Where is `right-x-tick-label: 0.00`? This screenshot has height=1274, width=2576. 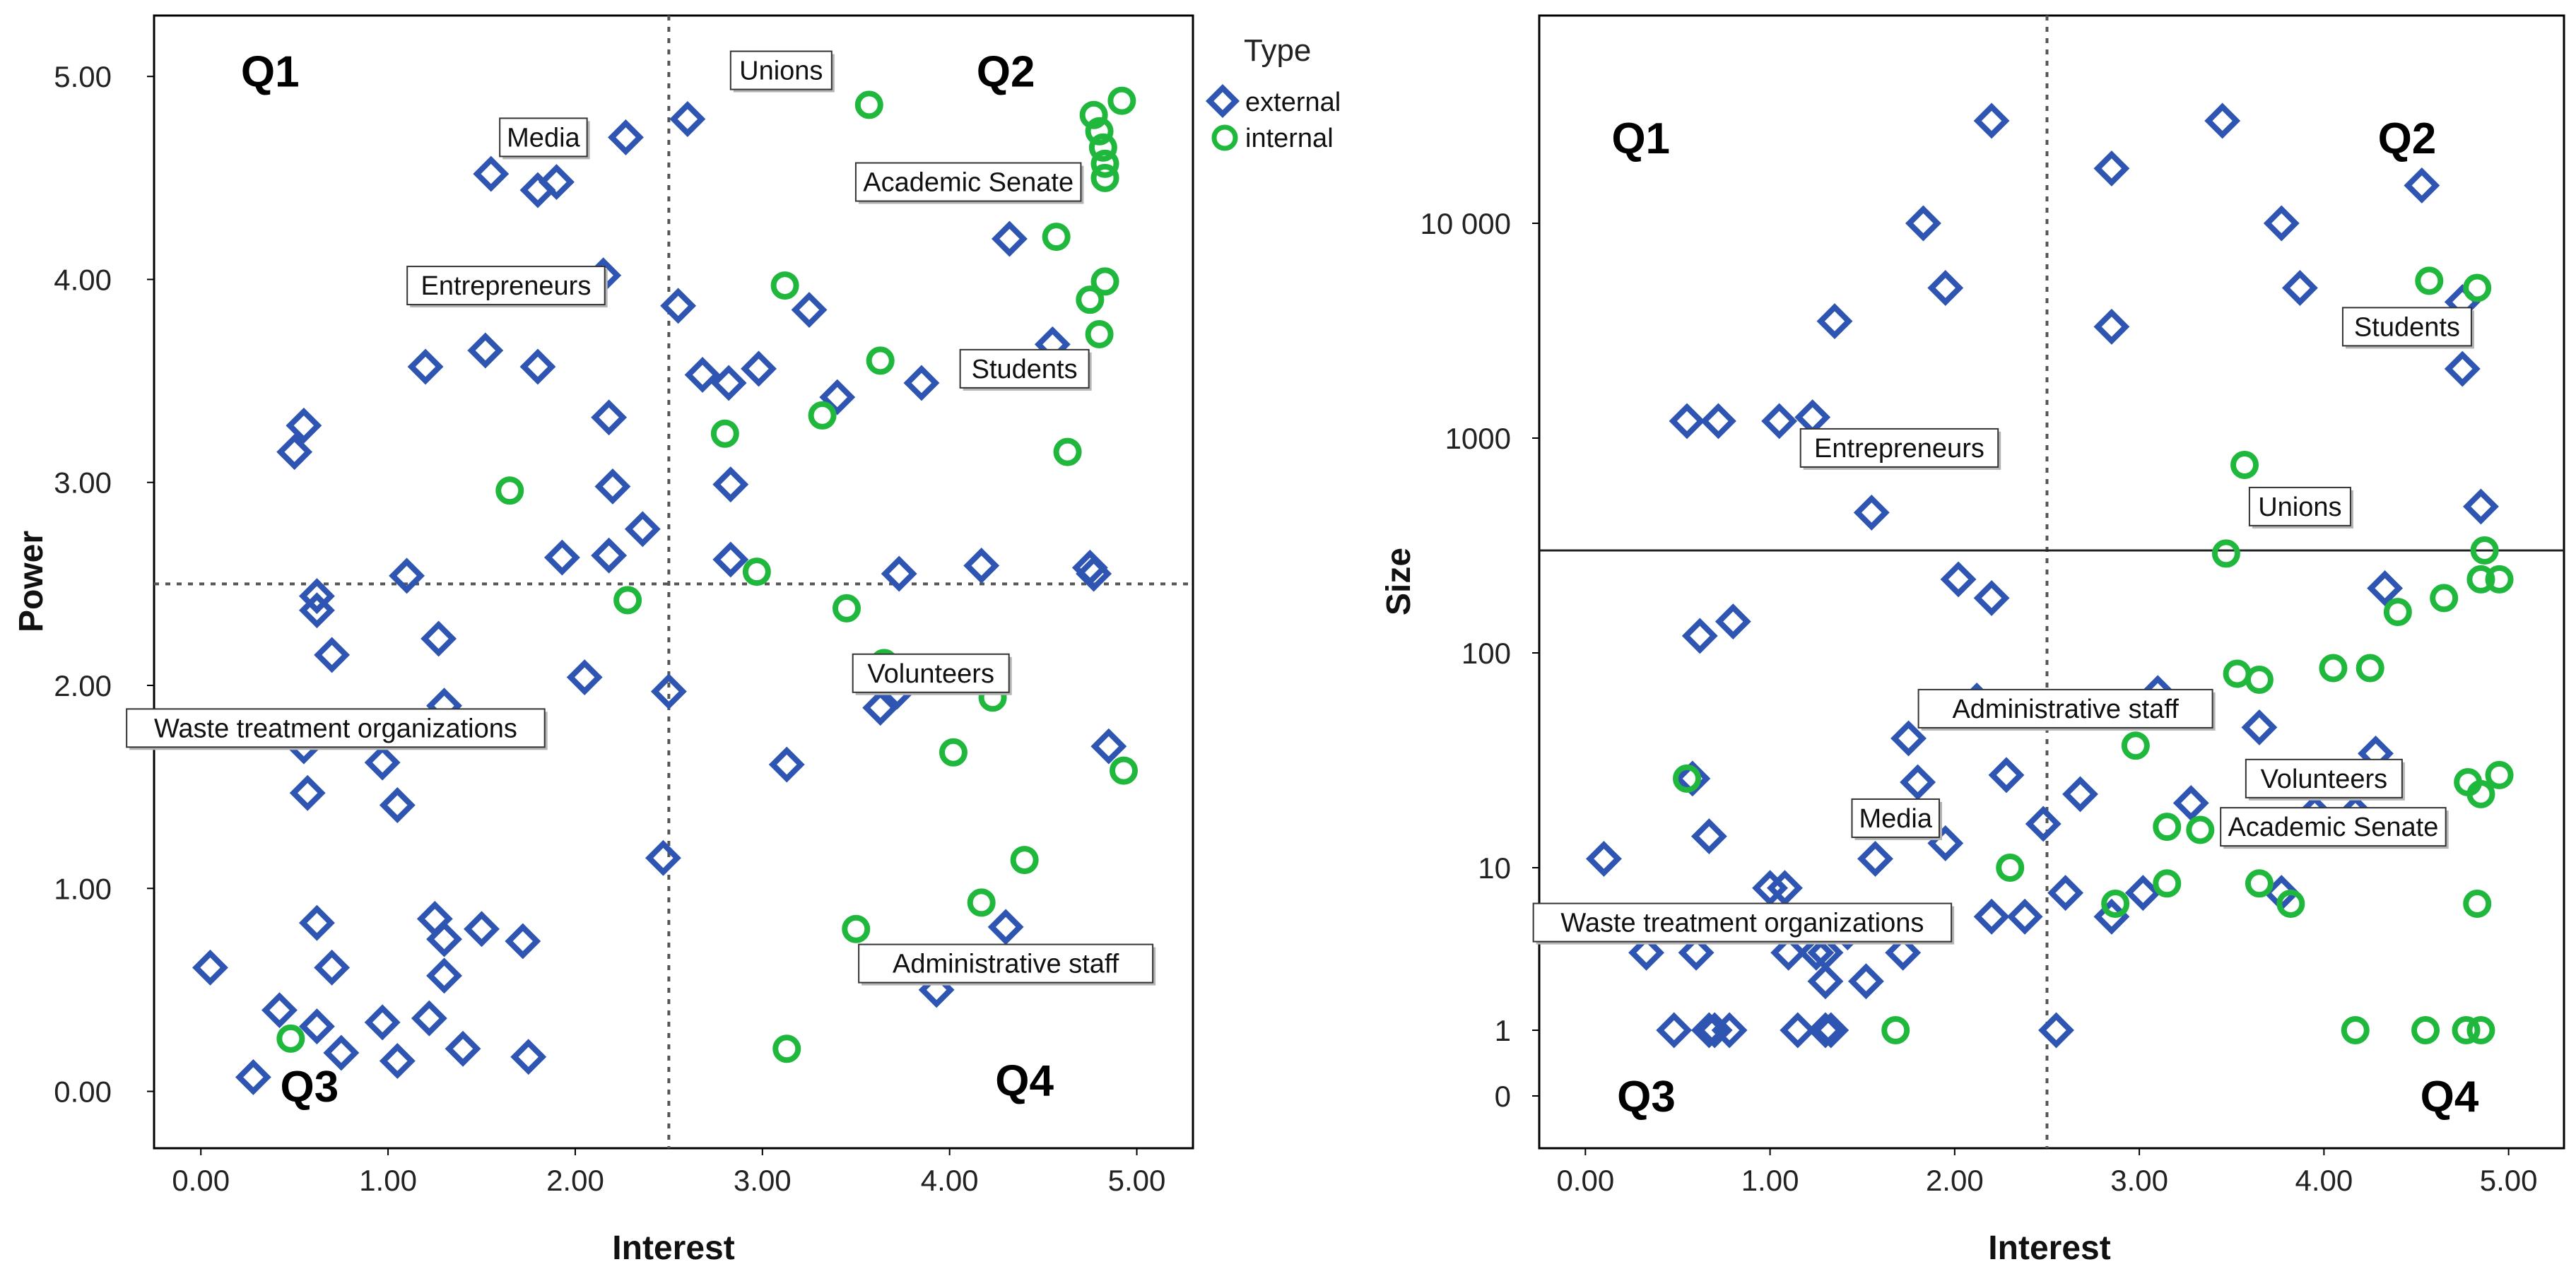 right-x-tick-label: 0.00 is located at coordinates (1585, 1180).